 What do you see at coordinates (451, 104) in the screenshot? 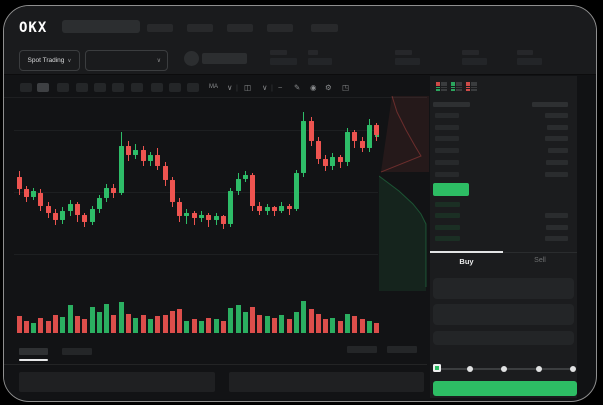
I see `orderbook-header-left-placeholder` at bounding box center [451, 104].